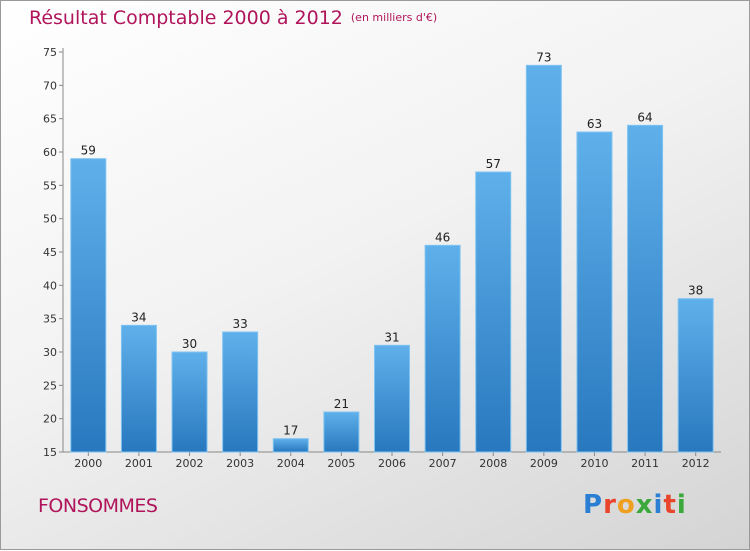 The width and height of the screenshot is (750, 551). I want to click on bar-2010, so click(594, 292).